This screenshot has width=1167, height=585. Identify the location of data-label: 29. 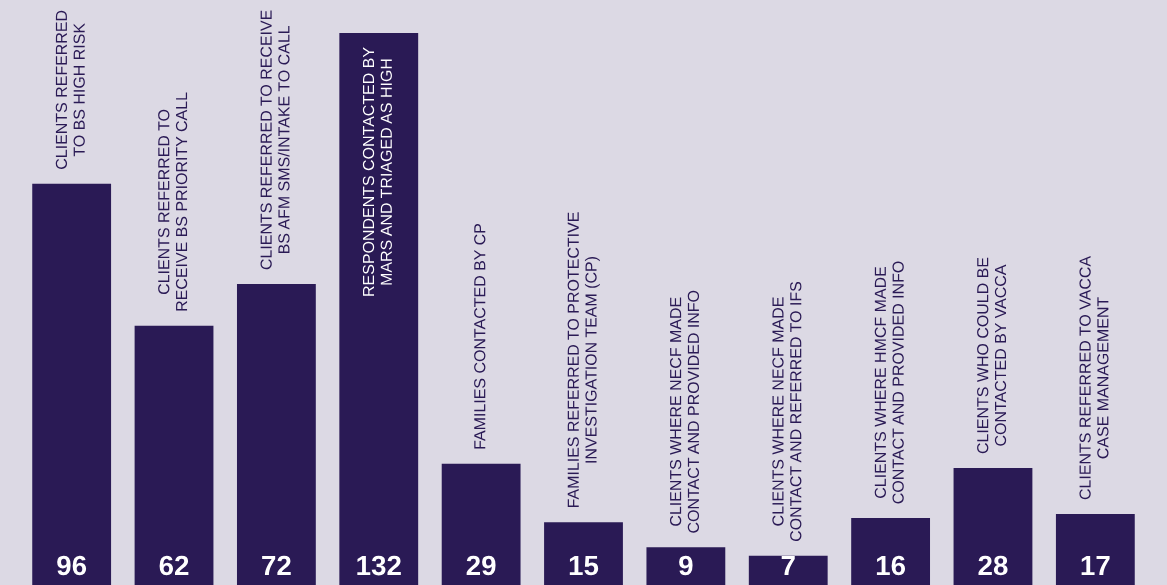
(481, 565).